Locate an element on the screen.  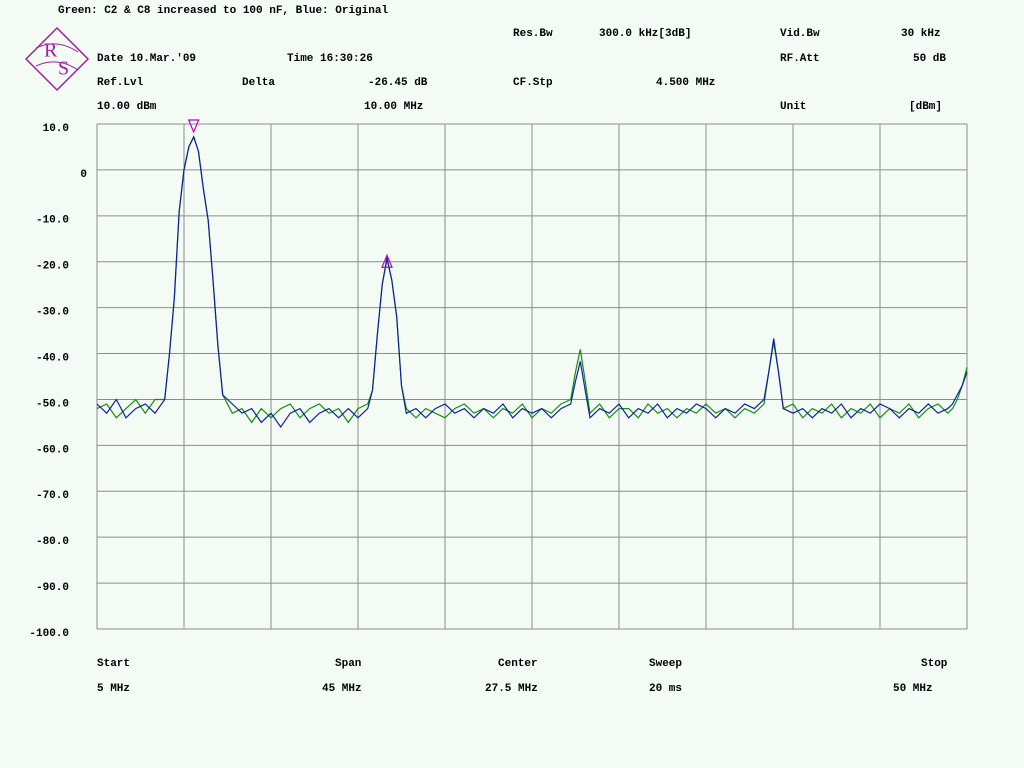
y-tick-label: -40.0 is located at coordinates (52, 358).